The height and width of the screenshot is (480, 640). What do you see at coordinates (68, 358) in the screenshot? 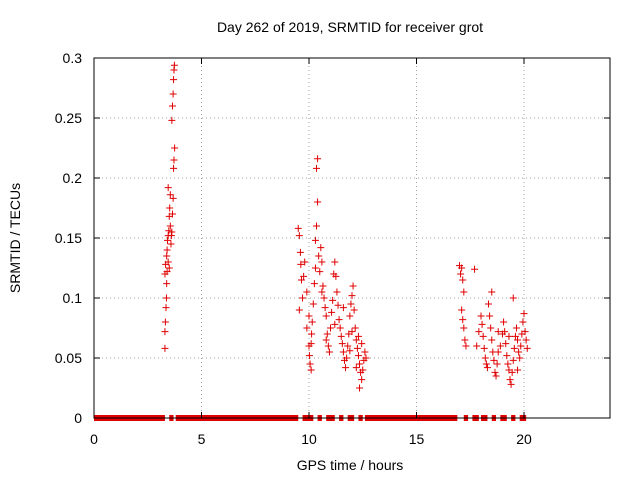
I see `y-tick-label: 0.05` at bounding box center [68, 358].